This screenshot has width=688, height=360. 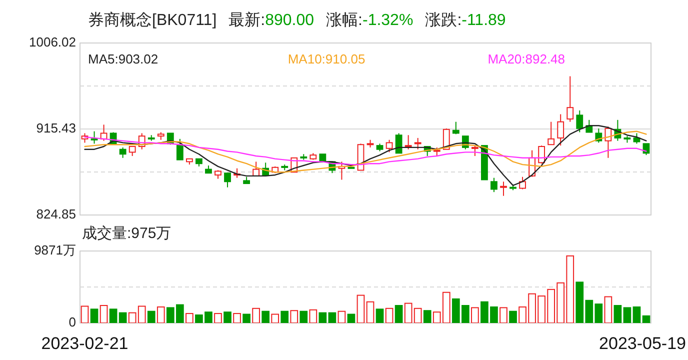 I want to click on x-tick-label: 2023-05-19, so click(x=642, y=343).